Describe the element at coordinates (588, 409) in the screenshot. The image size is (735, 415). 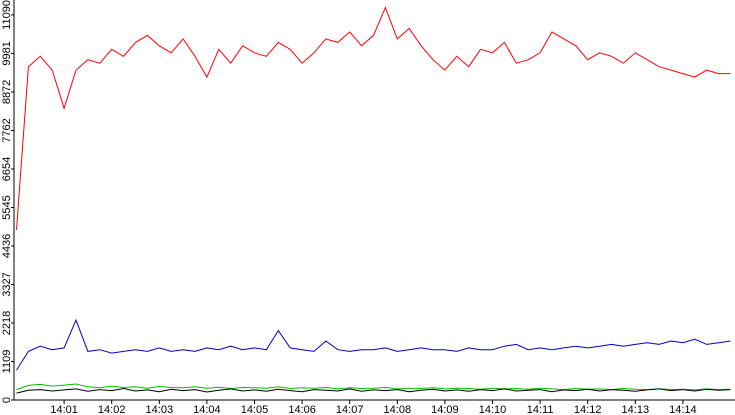
I see `x-tick-label: 14:12` at that location.